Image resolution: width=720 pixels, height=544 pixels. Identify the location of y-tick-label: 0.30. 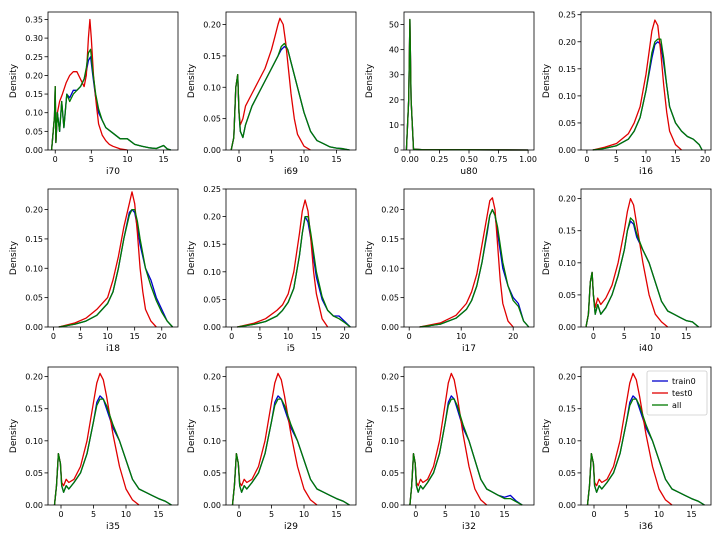
(34, 38).